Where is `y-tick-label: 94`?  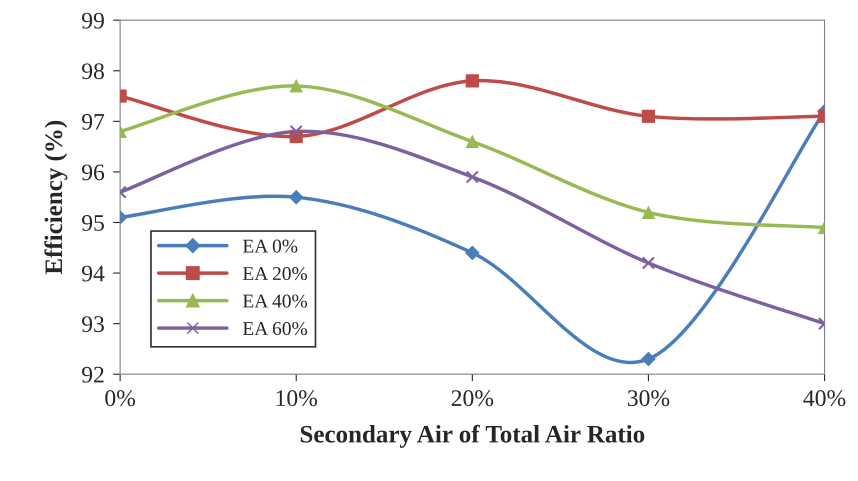 y-tick-label: 94 is located at coordinates (93, 274).